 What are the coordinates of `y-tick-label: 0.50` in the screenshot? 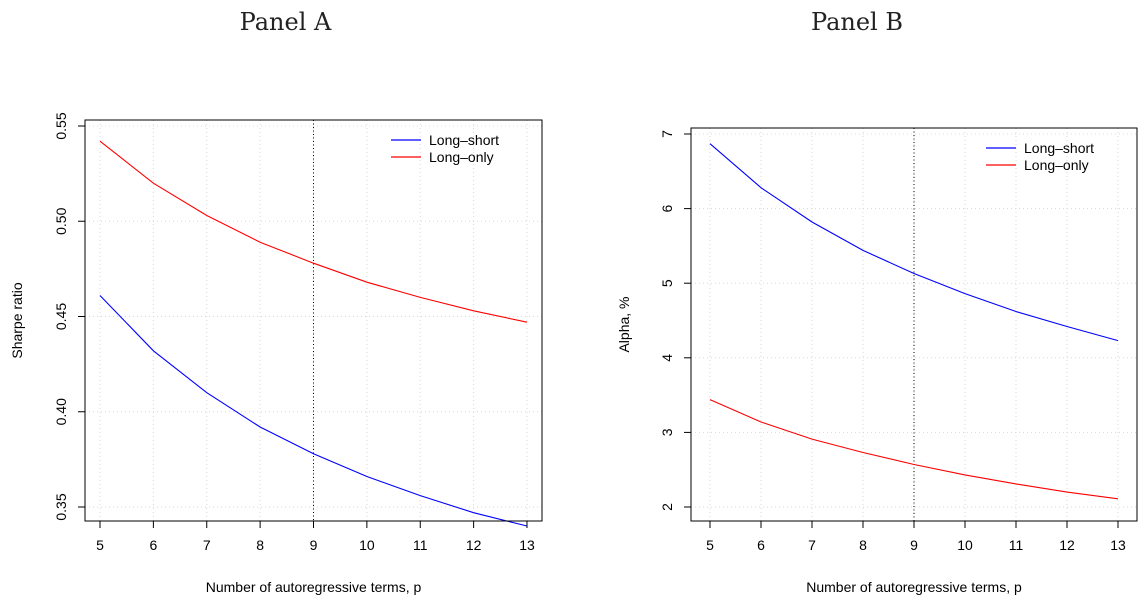 It's located at (61, 220).